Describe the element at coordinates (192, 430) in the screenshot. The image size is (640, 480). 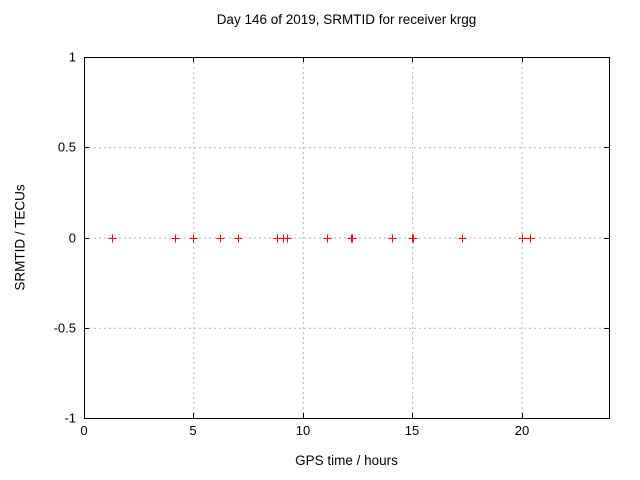
I see `x-tick-label: 5` at that location.